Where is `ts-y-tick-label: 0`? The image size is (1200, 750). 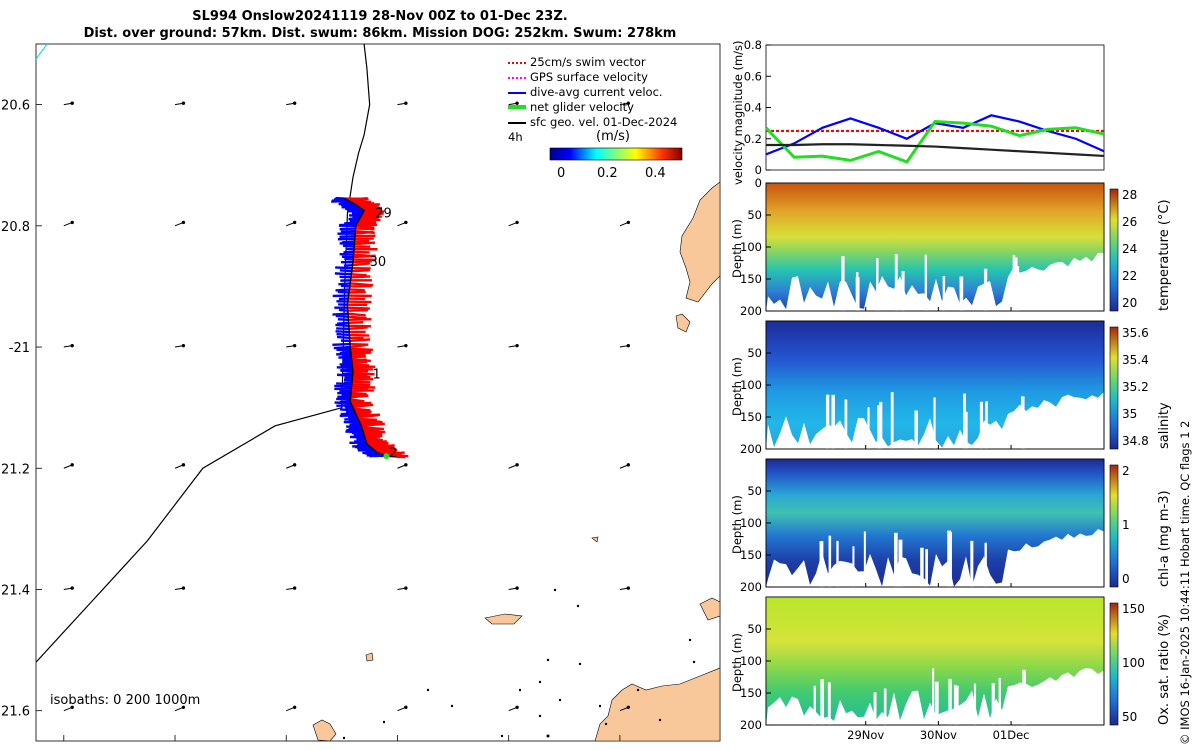
ts-y-tick-label: 0 is located at coordinates (758, 170).